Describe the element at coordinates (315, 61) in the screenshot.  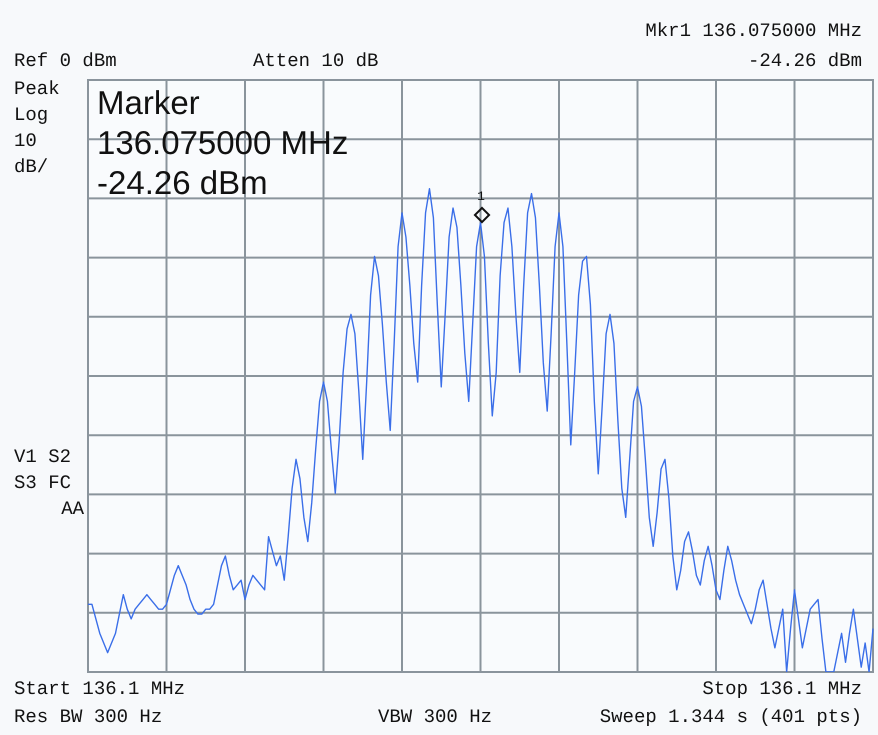
I see `text: Atten 10 dB` at that location.